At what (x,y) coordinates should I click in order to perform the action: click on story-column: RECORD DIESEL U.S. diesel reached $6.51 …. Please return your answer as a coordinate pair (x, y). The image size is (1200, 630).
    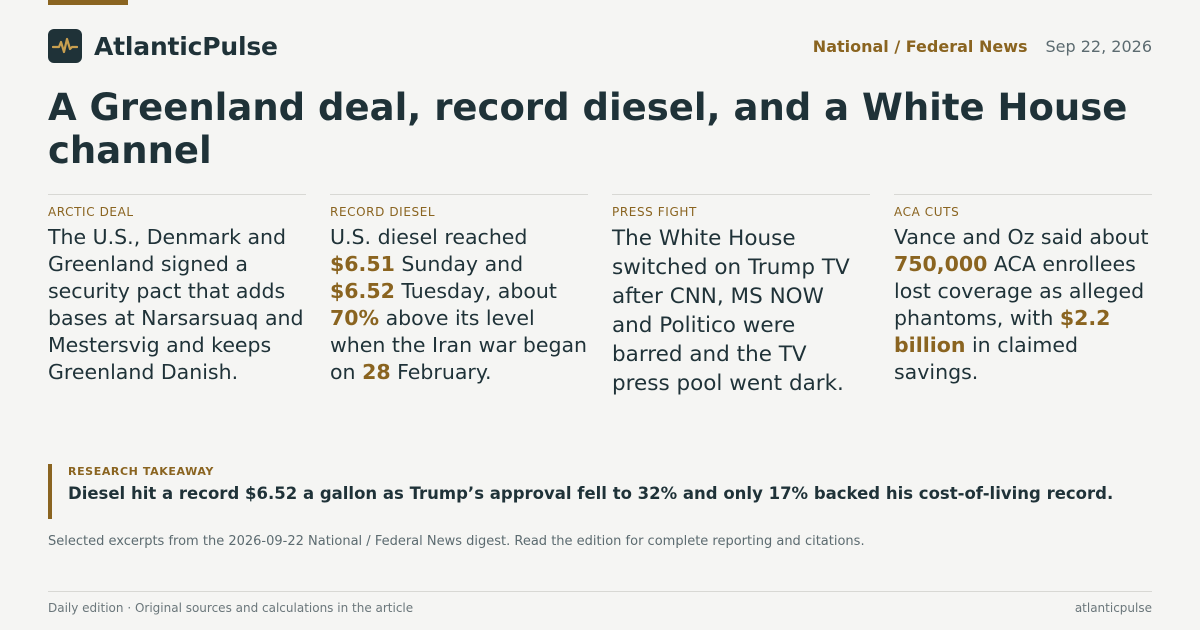
    Looking at the image, I should click on (459, 296).